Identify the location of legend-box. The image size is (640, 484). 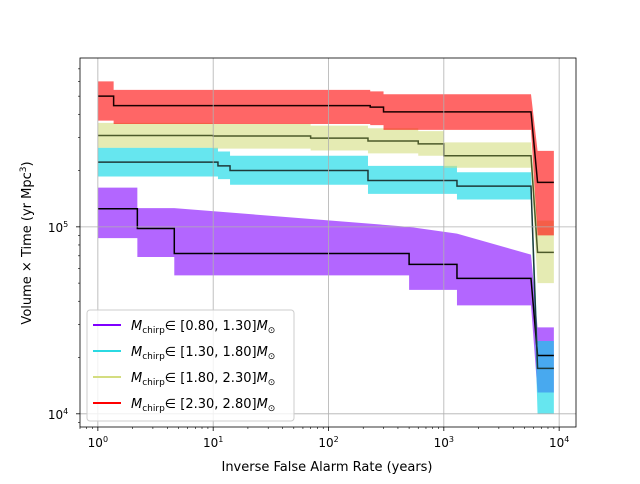
(190, 365).